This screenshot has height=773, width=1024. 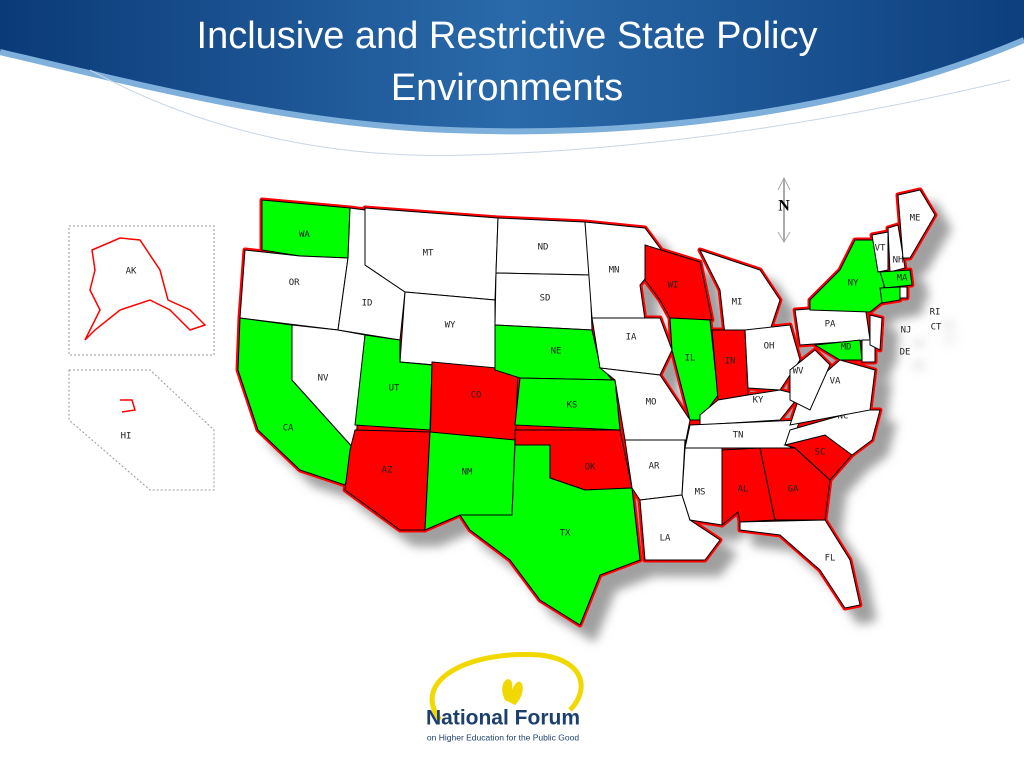 I want to click on state-label: CA, so click(x=288, y=429).